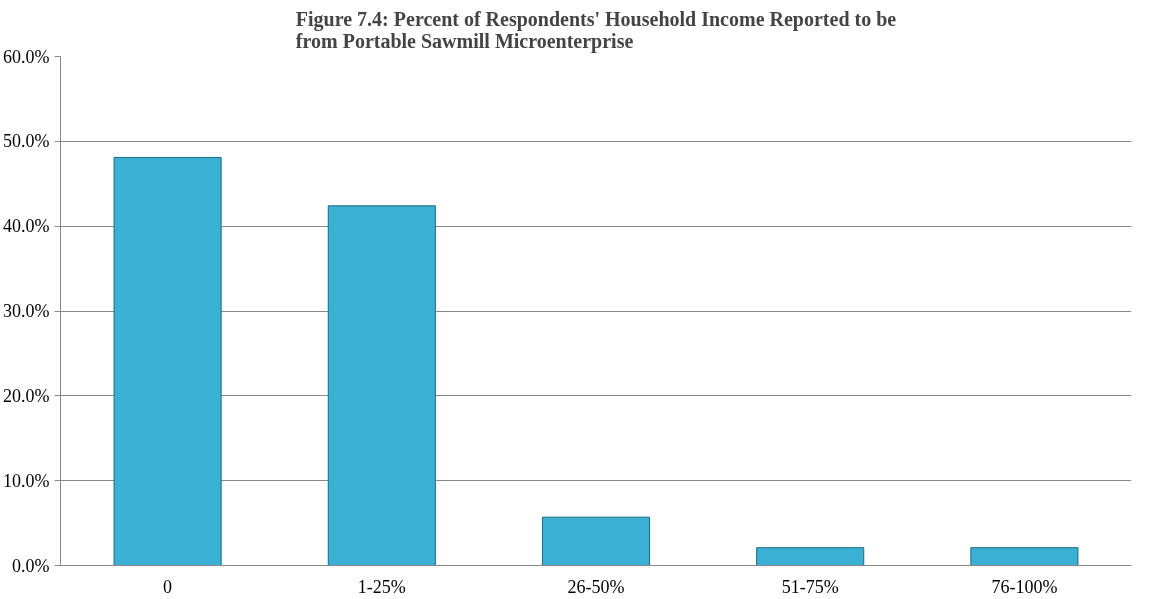  What do you see at coordinates (26, 395) in the screenshot?
I see `y-tick-label: 20.0%` at bounding box center [26, 395].